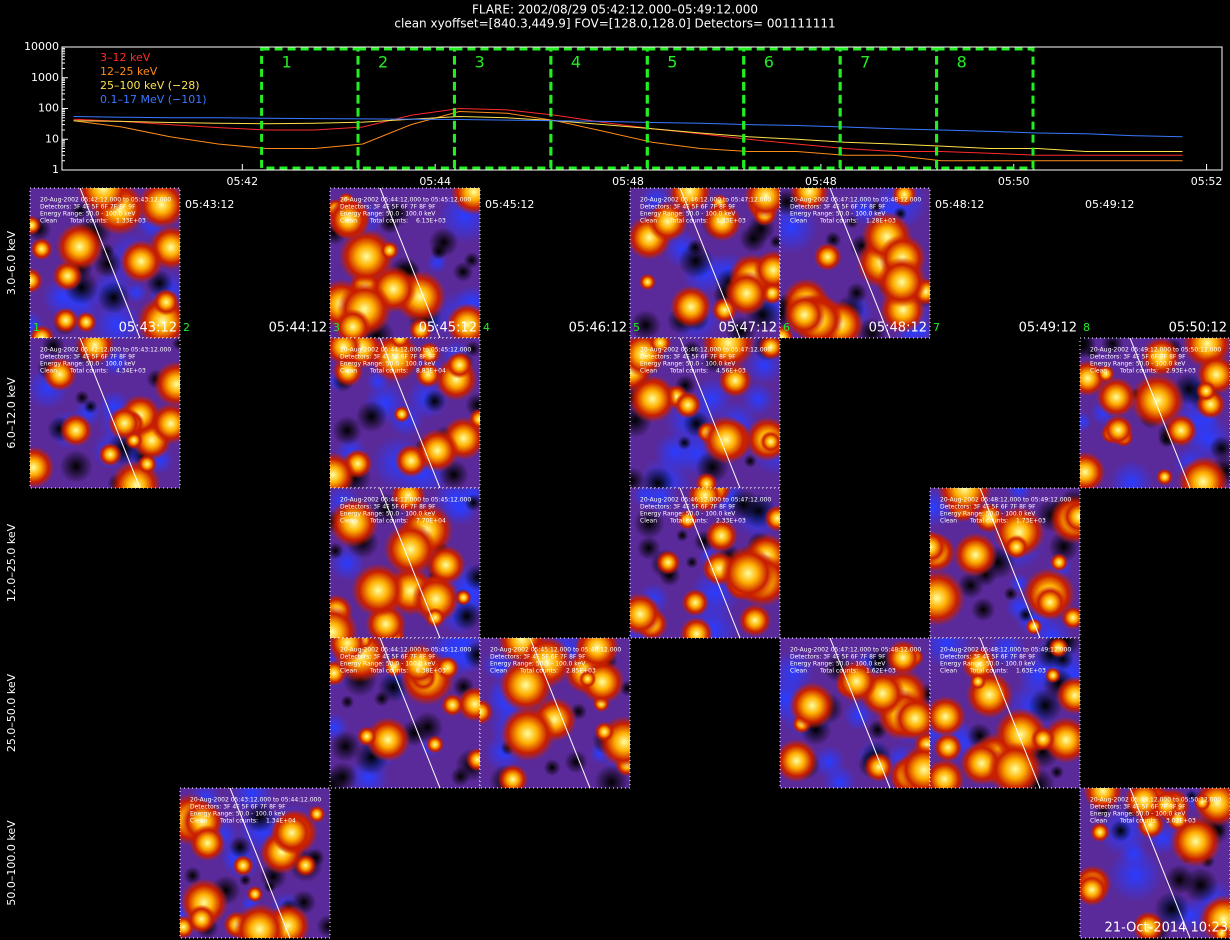  I want to click on interval-label: 2, so click(383, 62).